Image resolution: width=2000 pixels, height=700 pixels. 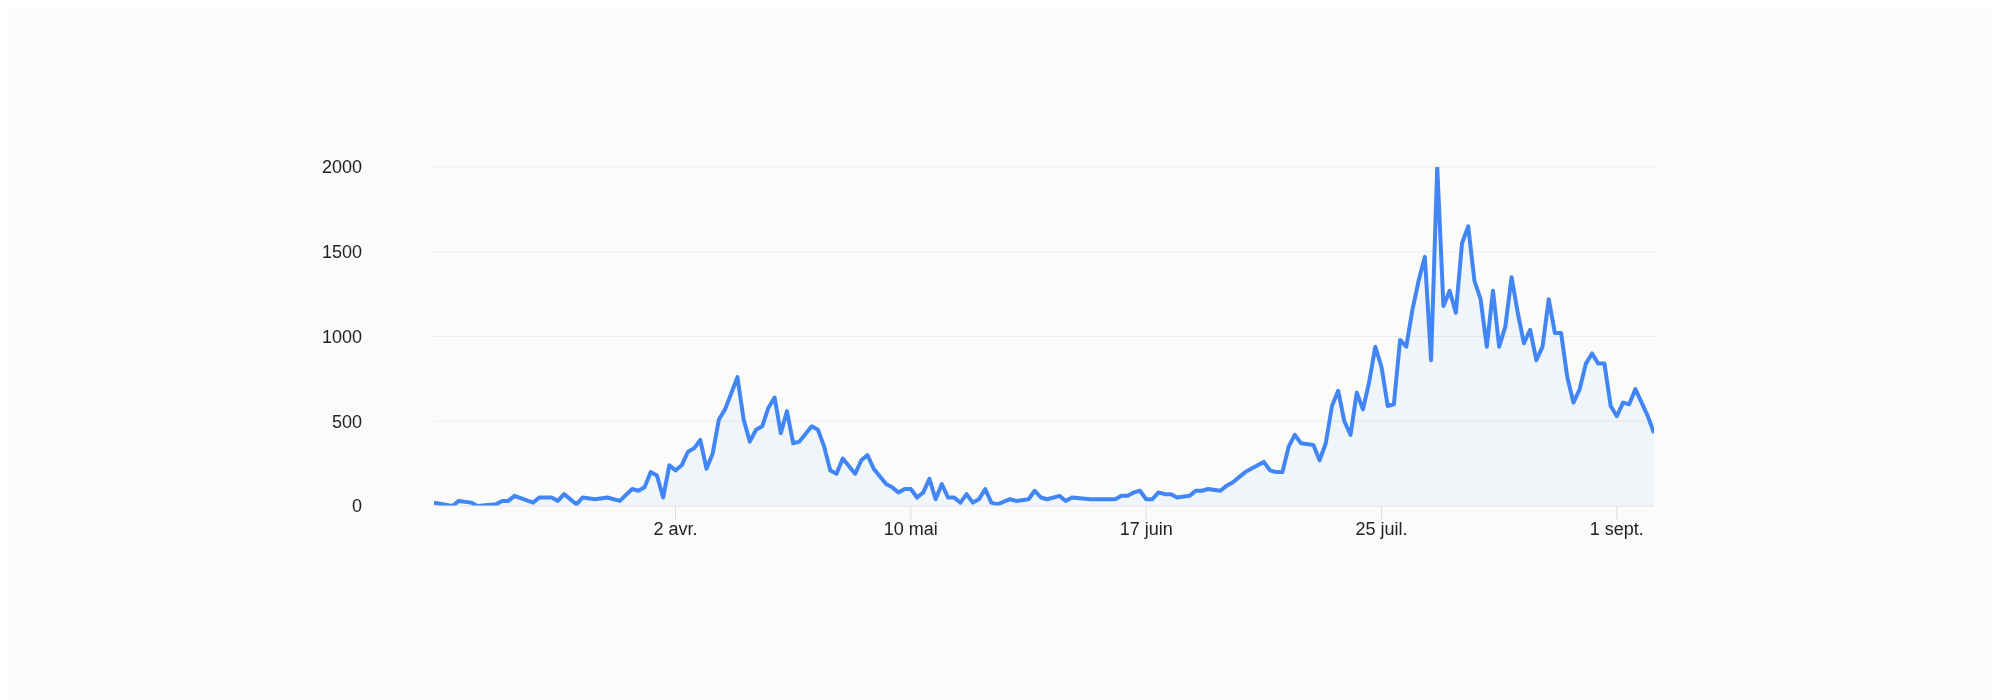 I want to click on x-tick-label: 17 juin, so click(x=1146, y=528).